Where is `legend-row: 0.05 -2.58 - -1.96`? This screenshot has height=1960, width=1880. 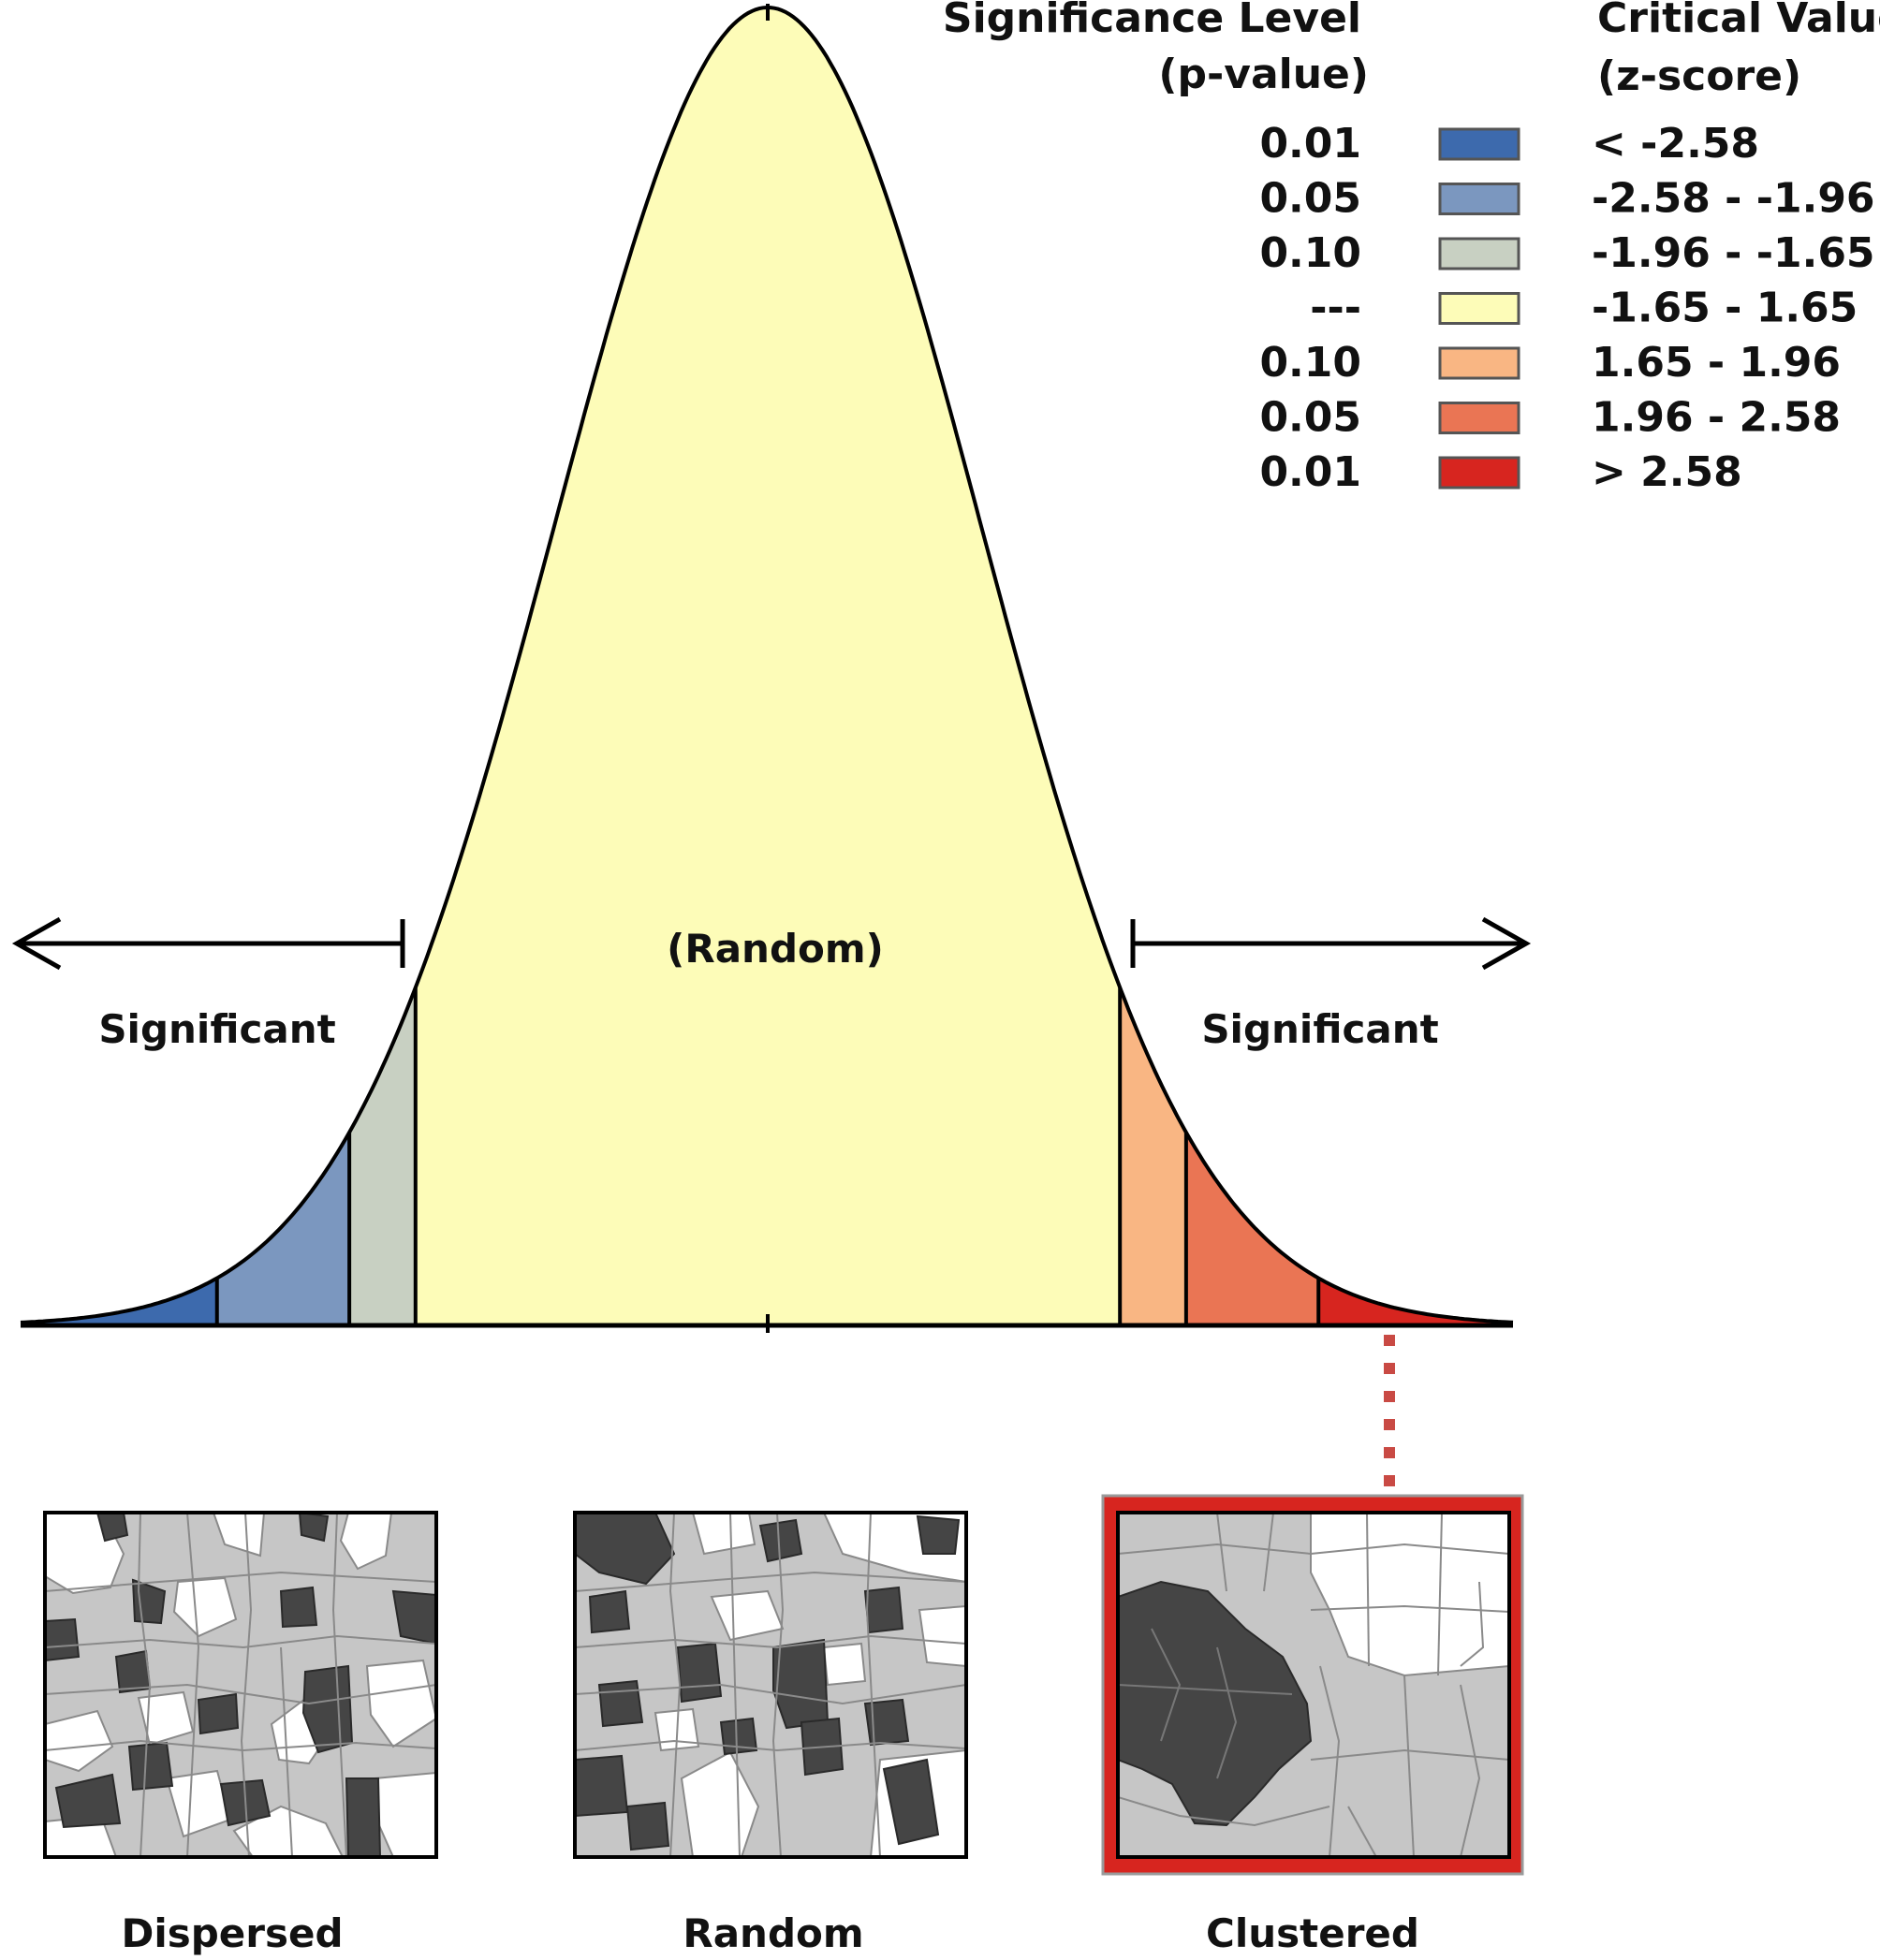
legend-row: 0.05 -2.58 - -1.96 is located at coordinates (1566, 199).